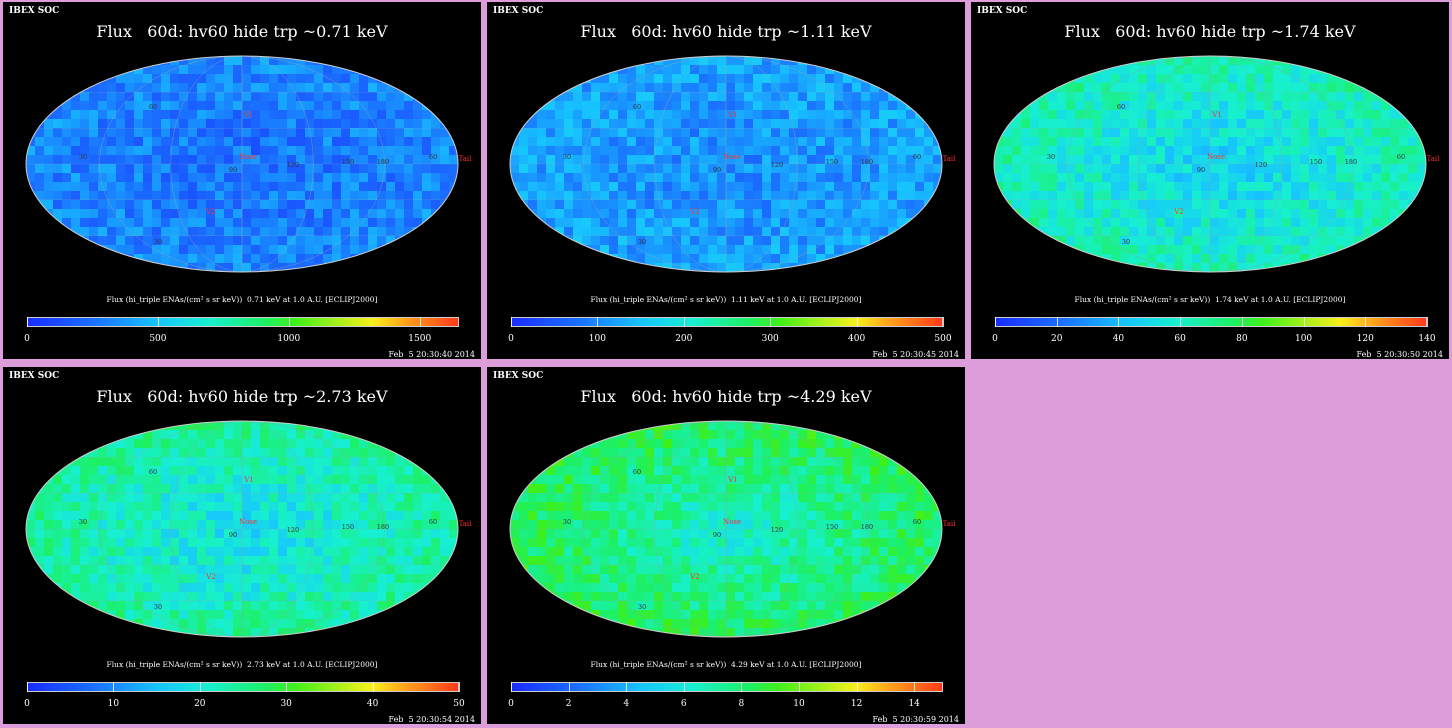  Describe the element at coordinates (233, 170) in the screenshot. I see `grid-coordinate-label: 90` at that location.